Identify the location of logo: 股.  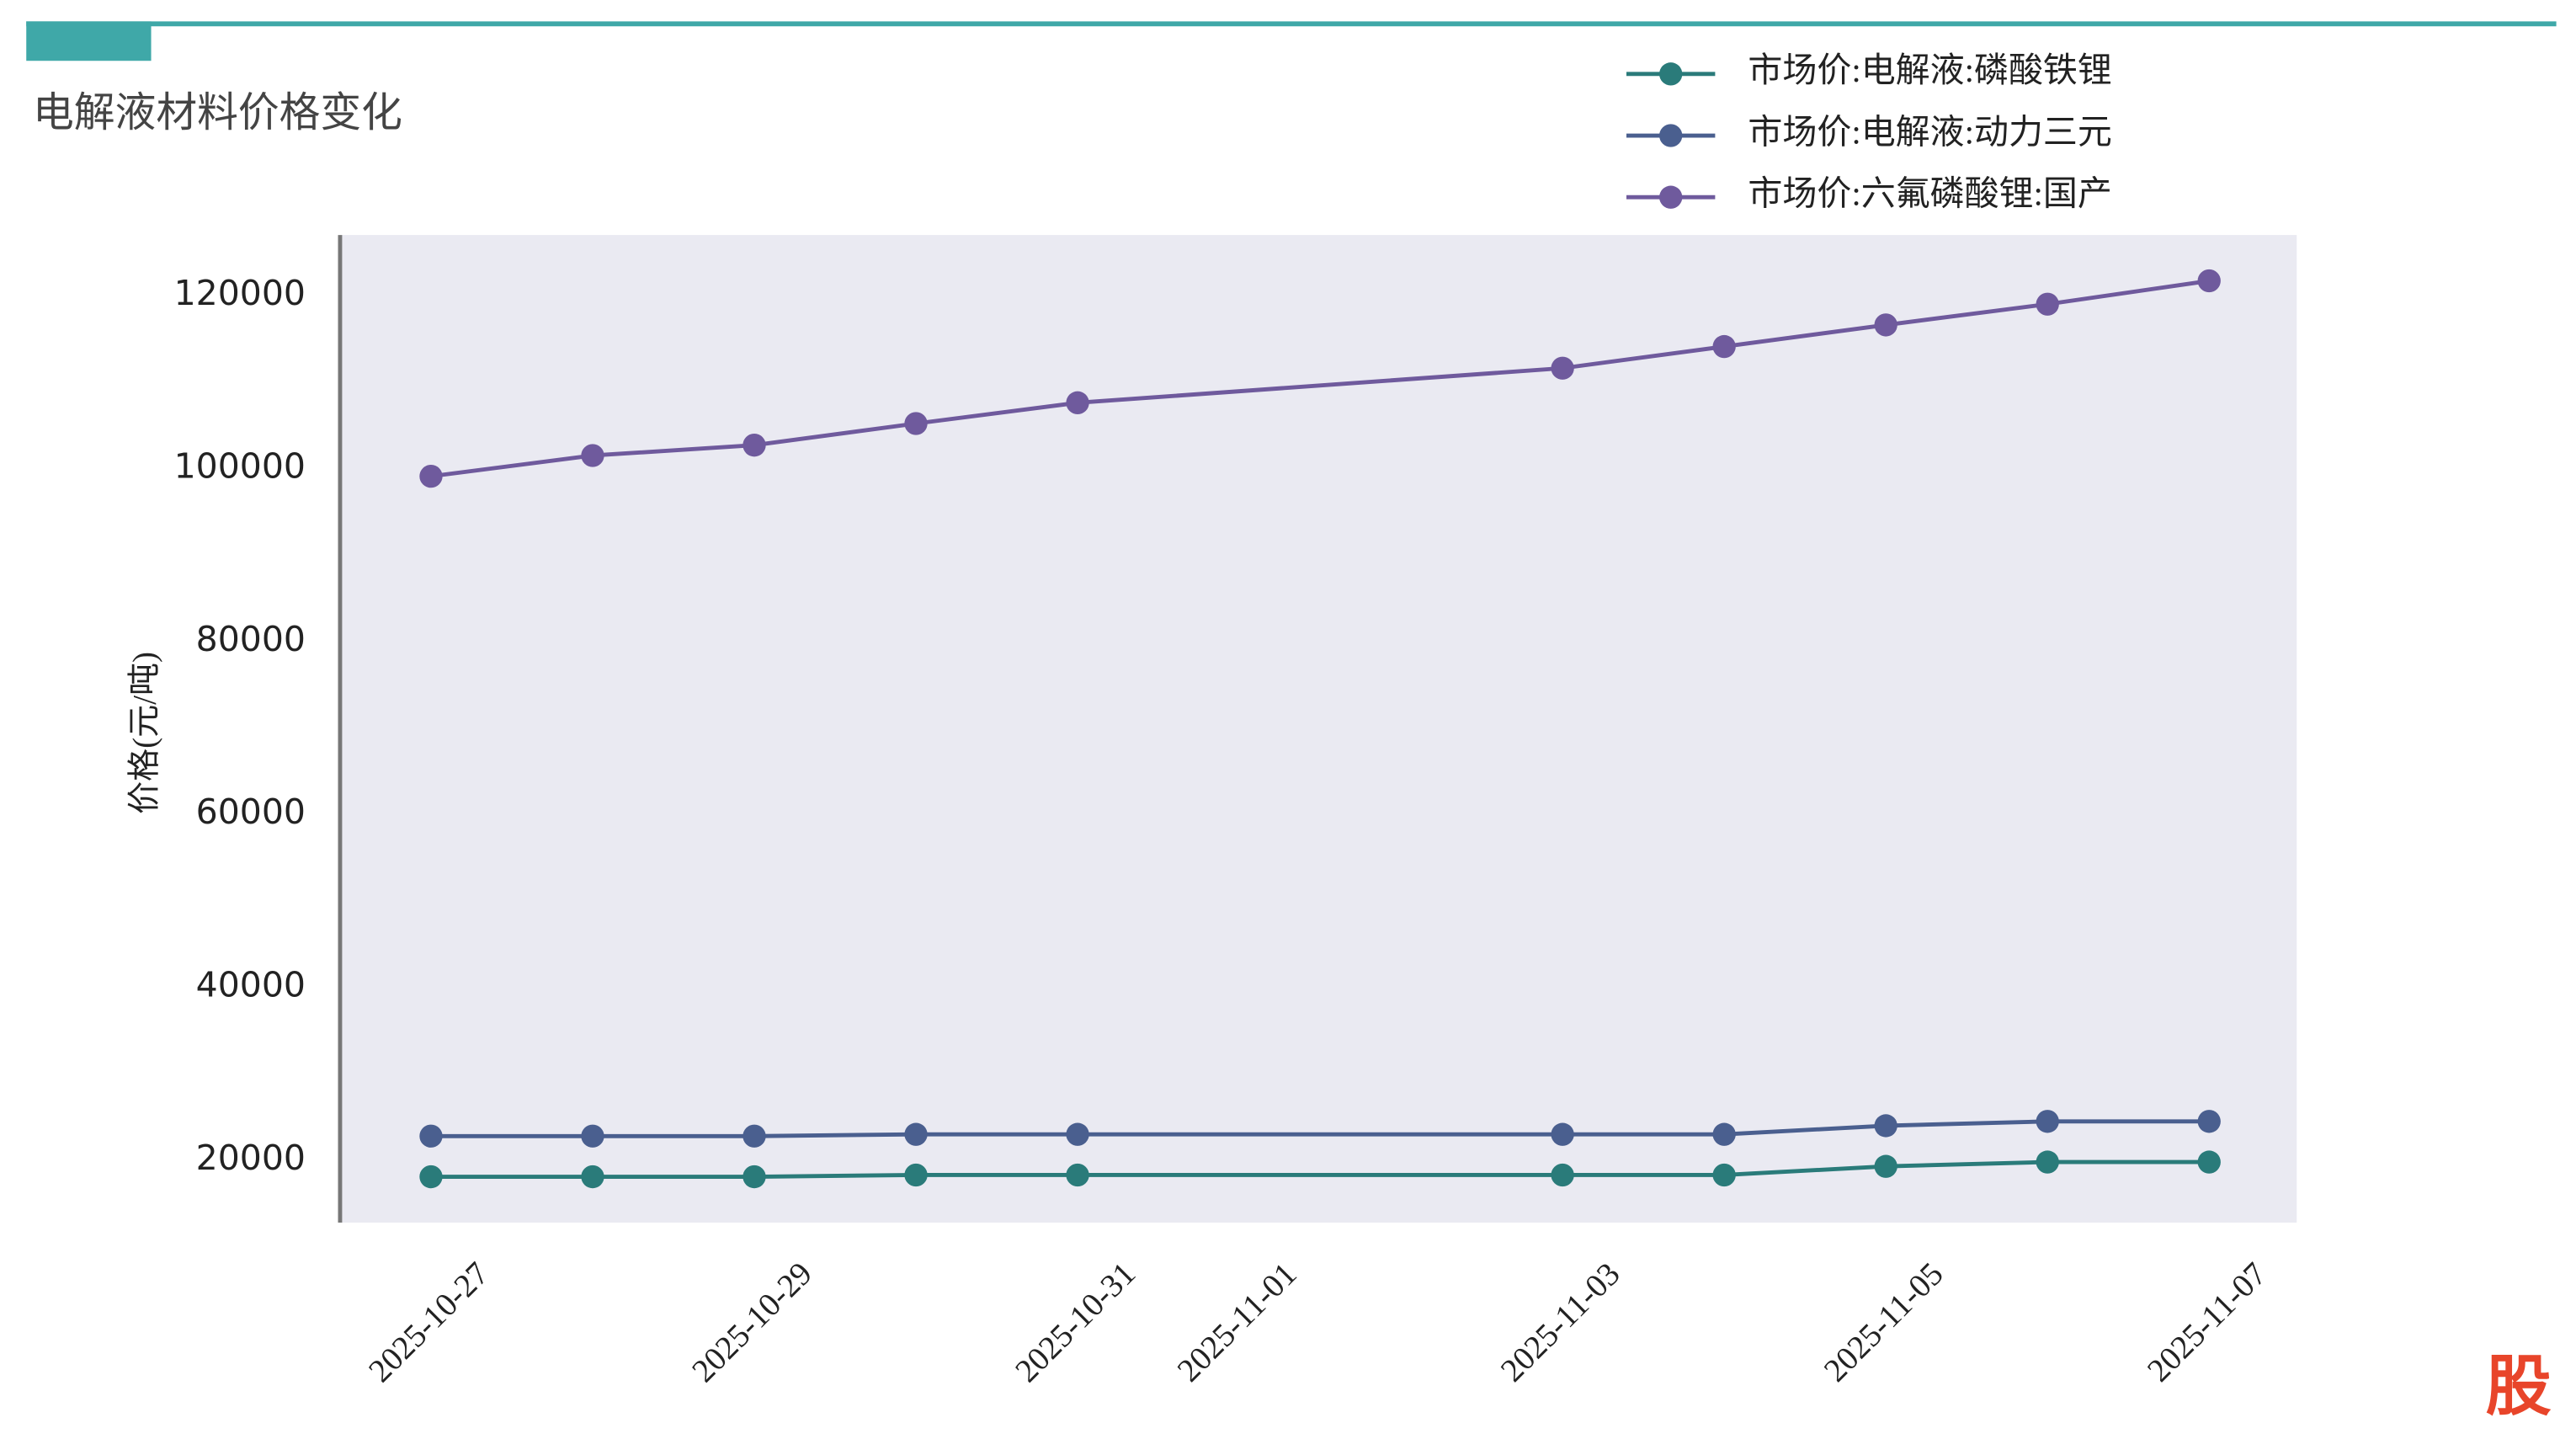
(2519, 1386).